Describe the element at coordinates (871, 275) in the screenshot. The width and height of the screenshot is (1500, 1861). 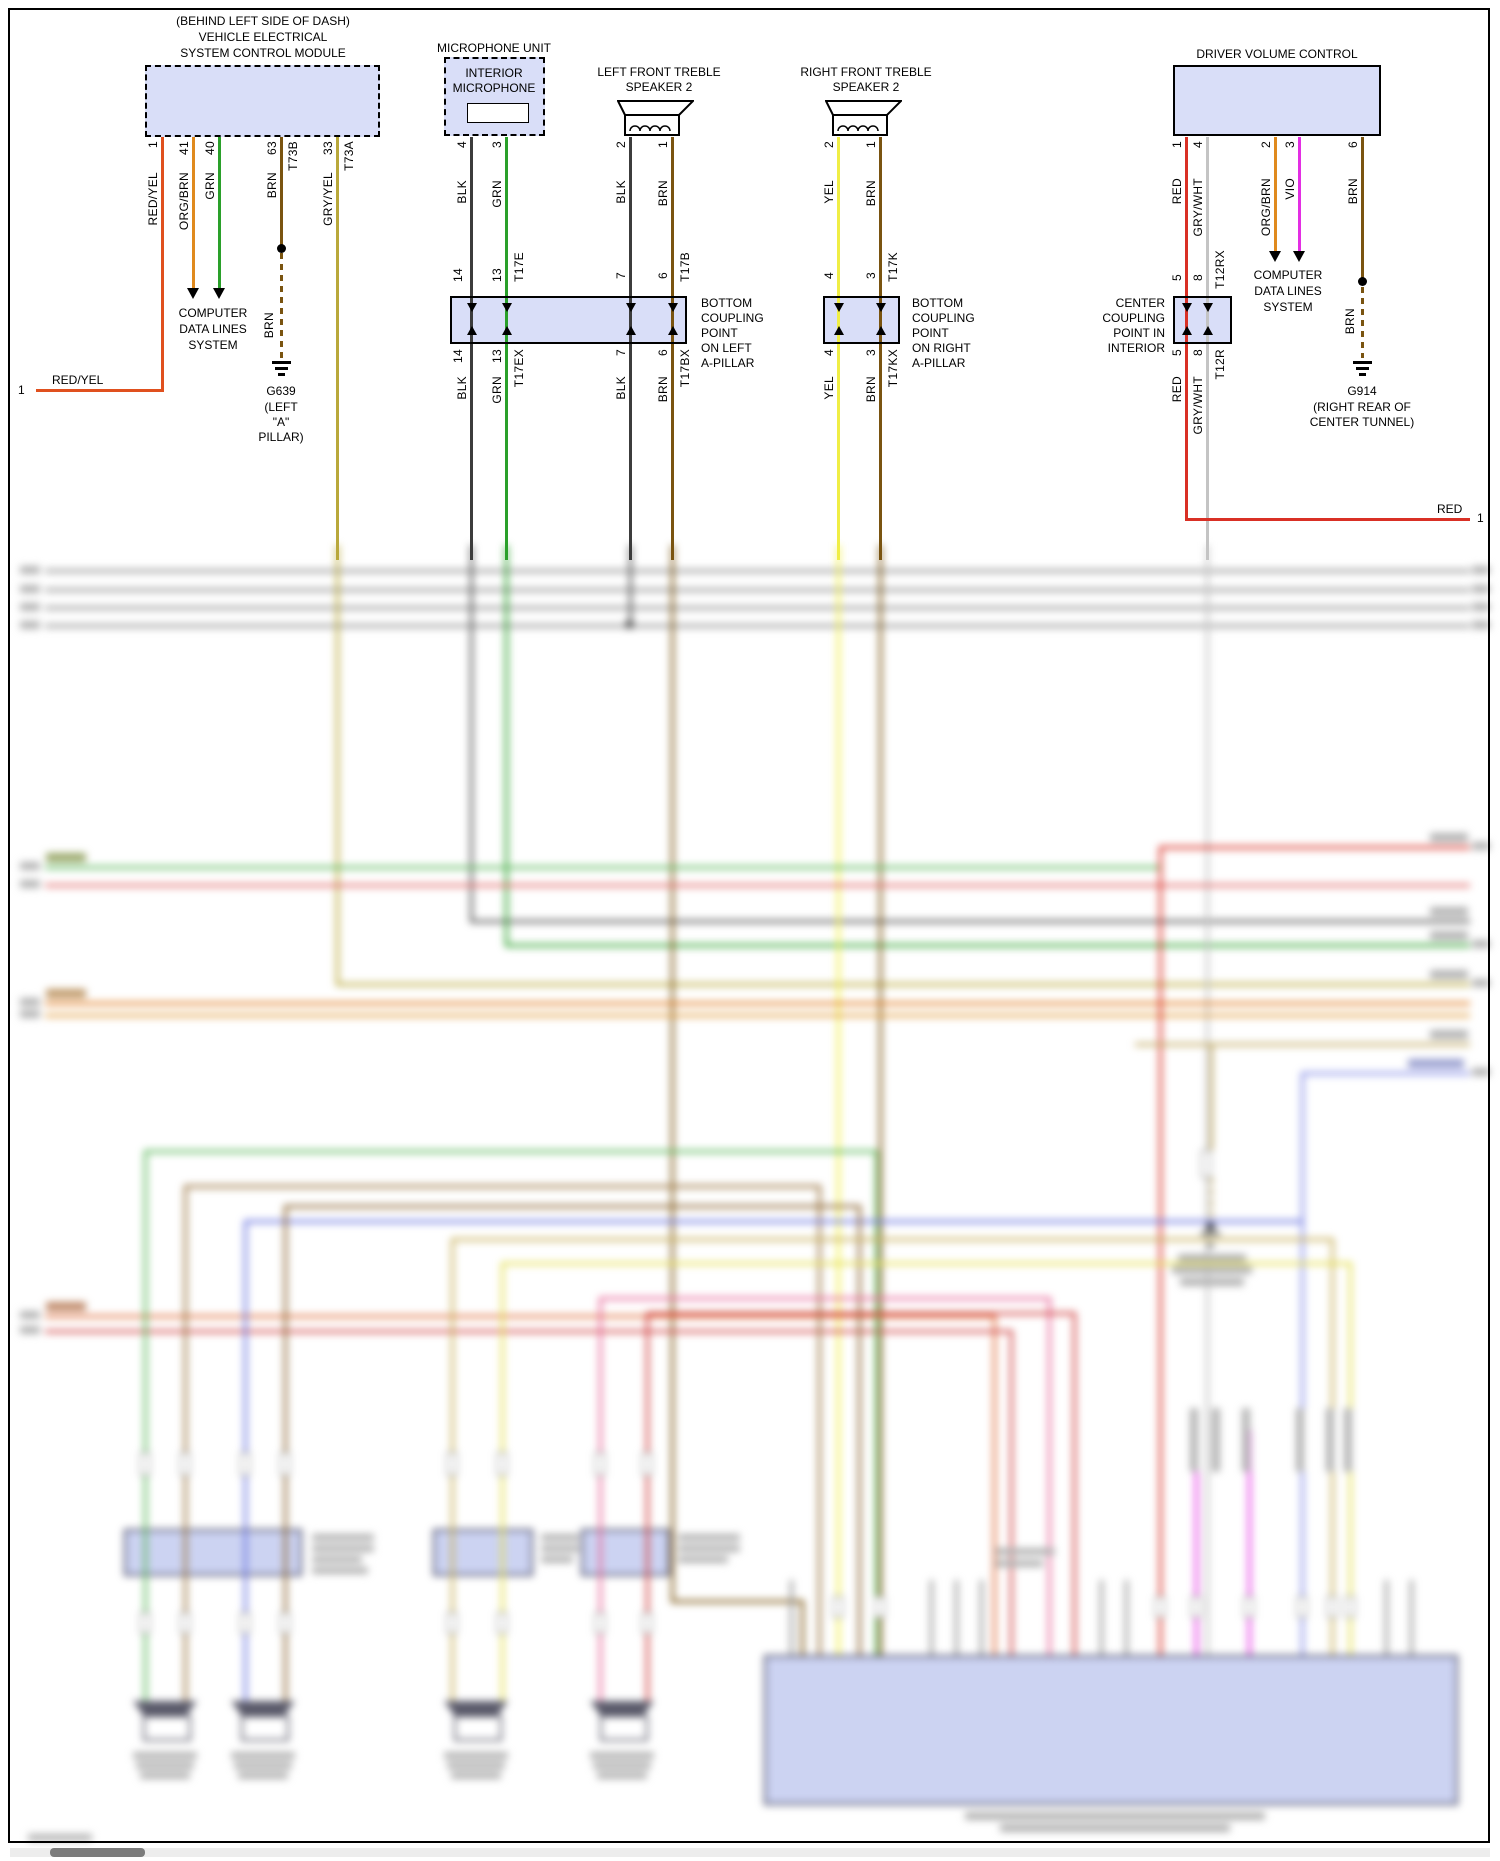
I see `coupling-pin: 3` at that location.